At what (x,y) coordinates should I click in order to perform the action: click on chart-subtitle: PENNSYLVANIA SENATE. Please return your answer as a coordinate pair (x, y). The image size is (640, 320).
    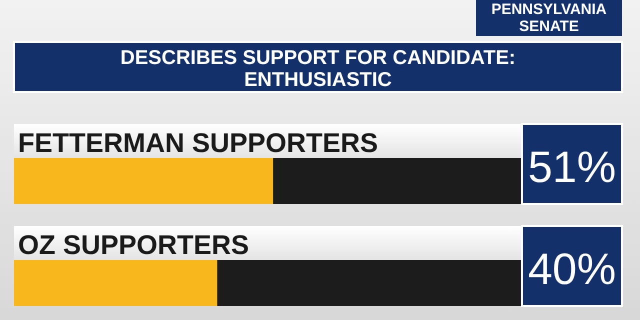
    Looking at the image, I should click on (549, 18).